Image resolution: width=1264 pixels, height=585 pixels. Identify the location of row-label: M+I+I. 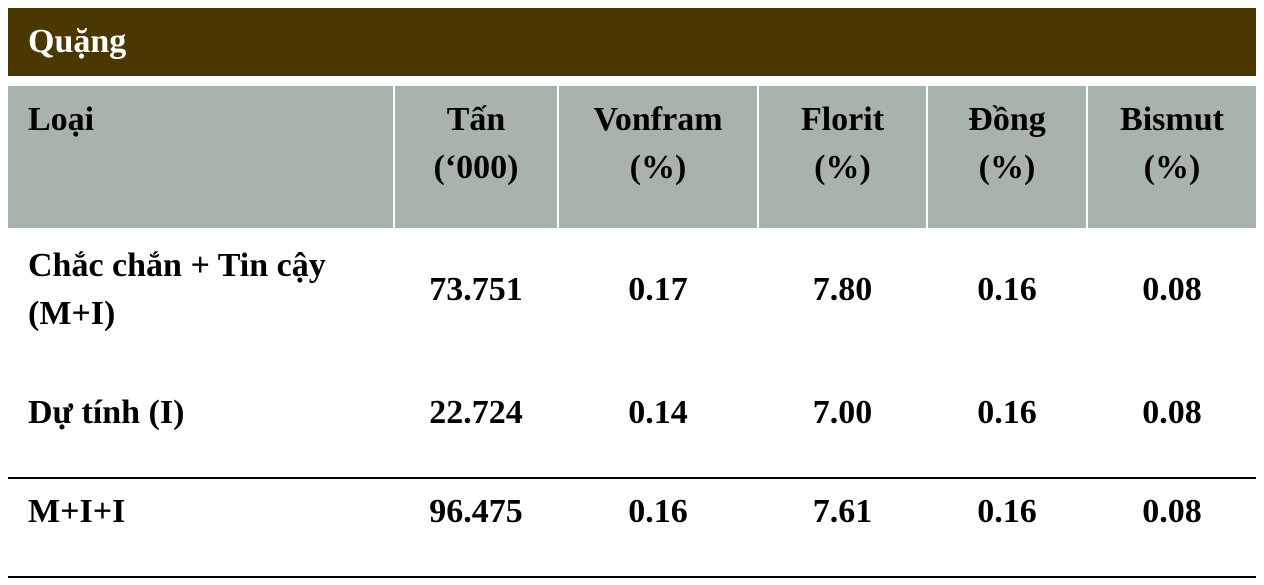
(77, 511).